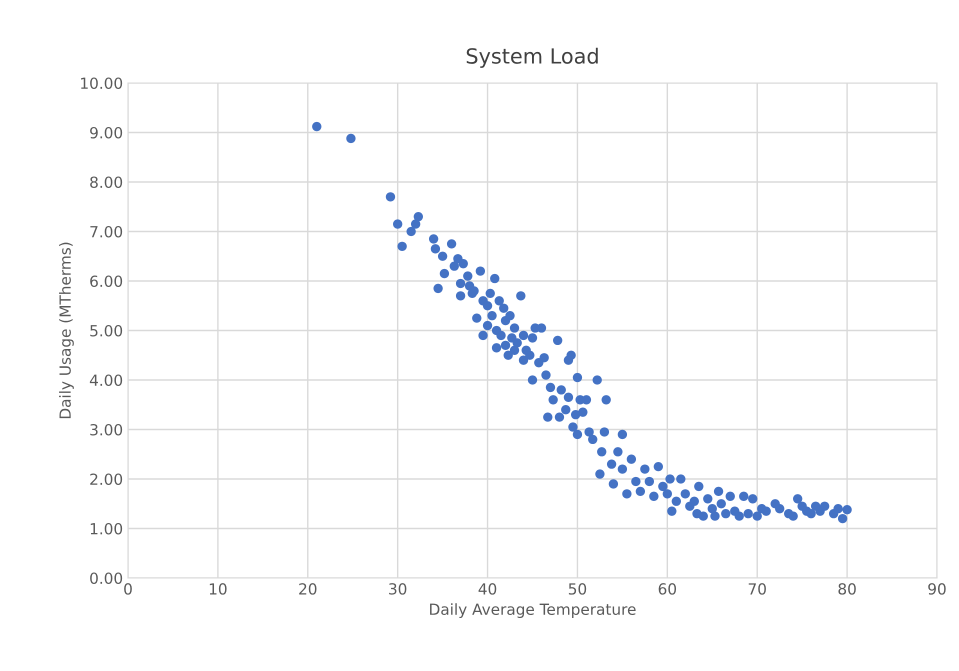  Describe the element at coordinates (847, 589) in the screenshot. I see `x-tick-label: 80` at that location.